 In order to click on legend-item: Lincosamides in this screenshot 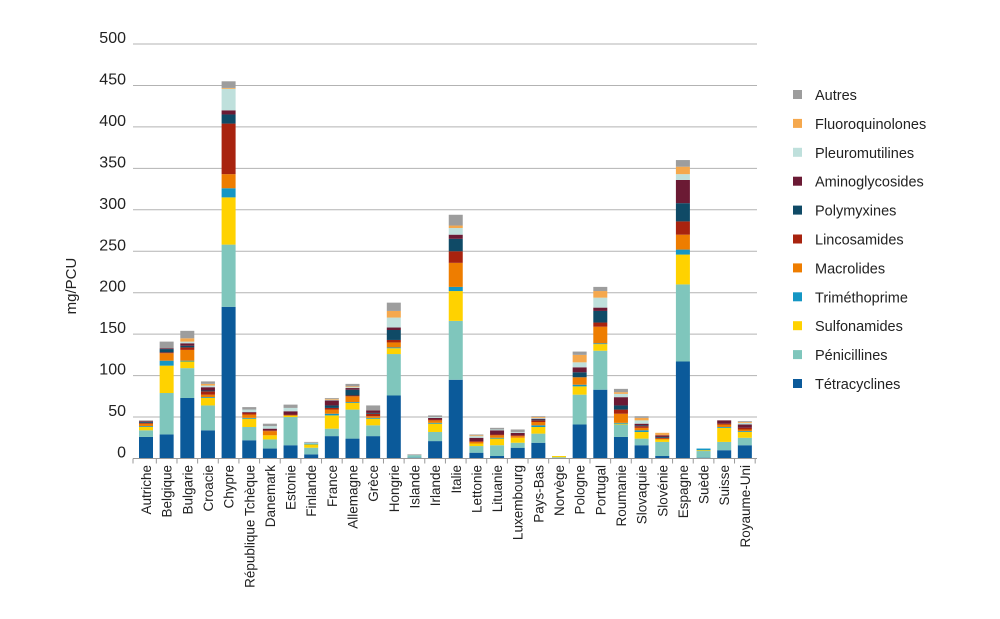, I will do `click(848, 241)`.